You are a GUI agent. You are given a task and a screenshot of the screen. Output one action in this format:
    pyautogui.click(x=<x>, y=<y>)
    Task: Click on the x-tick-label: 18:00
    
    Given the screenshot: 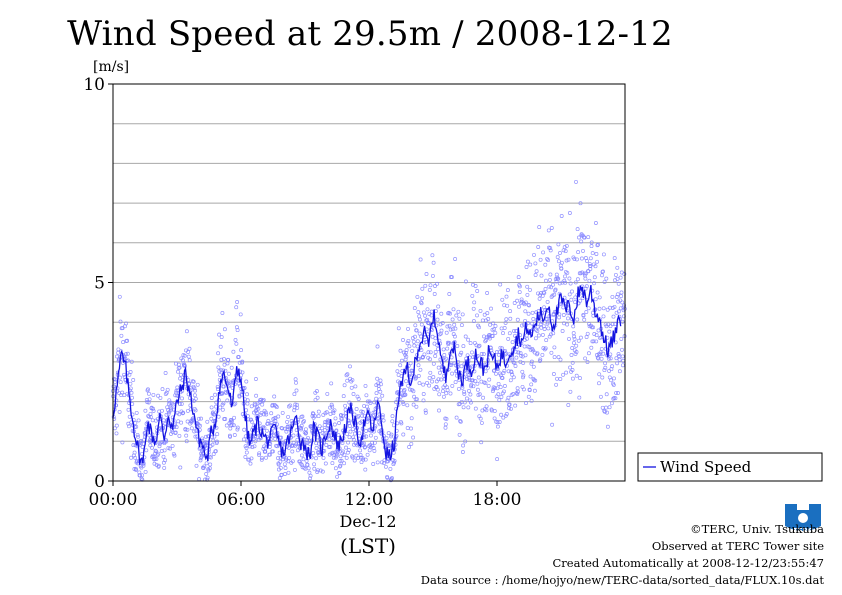 What is the action you would take?
    pyautogui.click(x=497, y=500)
    